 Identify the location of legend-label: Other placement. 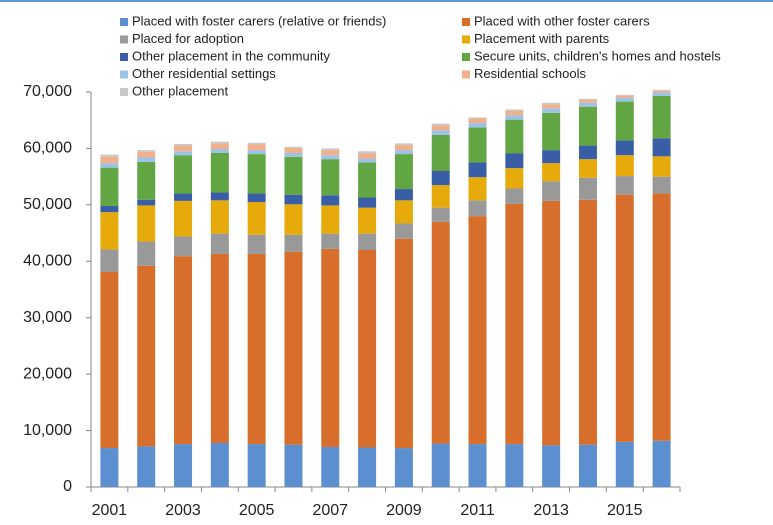
(180, 90).